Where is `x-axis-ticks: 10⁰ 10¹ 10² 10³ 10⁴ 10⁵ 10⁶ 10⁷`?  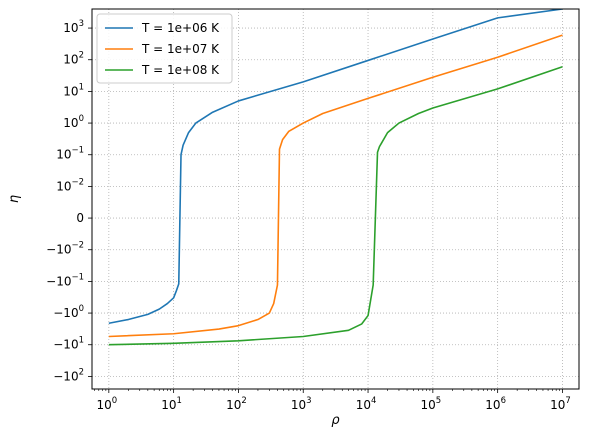 x-axis-ticks: 10⁰ 10¹ 10² 10³ 10⁴ 10⁵ 10⁶ 10⁷ is located at coordinates (332, 400).